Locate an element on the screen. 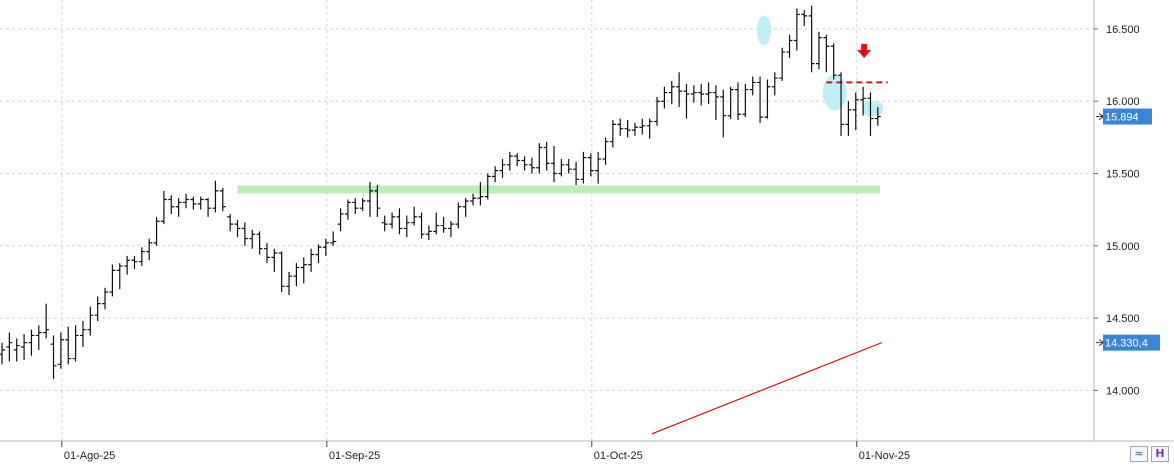 Image resolution: width=1174 pixels, height=466 pixels. y-tick-label: 16.000 is located at coordinates (1123, 102).